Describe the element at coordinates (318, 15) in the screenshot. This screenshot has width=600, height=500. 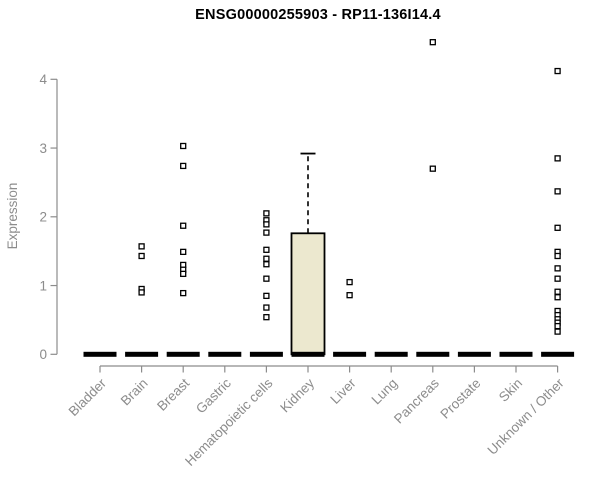
I see `chart-title: ENSG00000255903 - RP11-136I14.4` at that location.